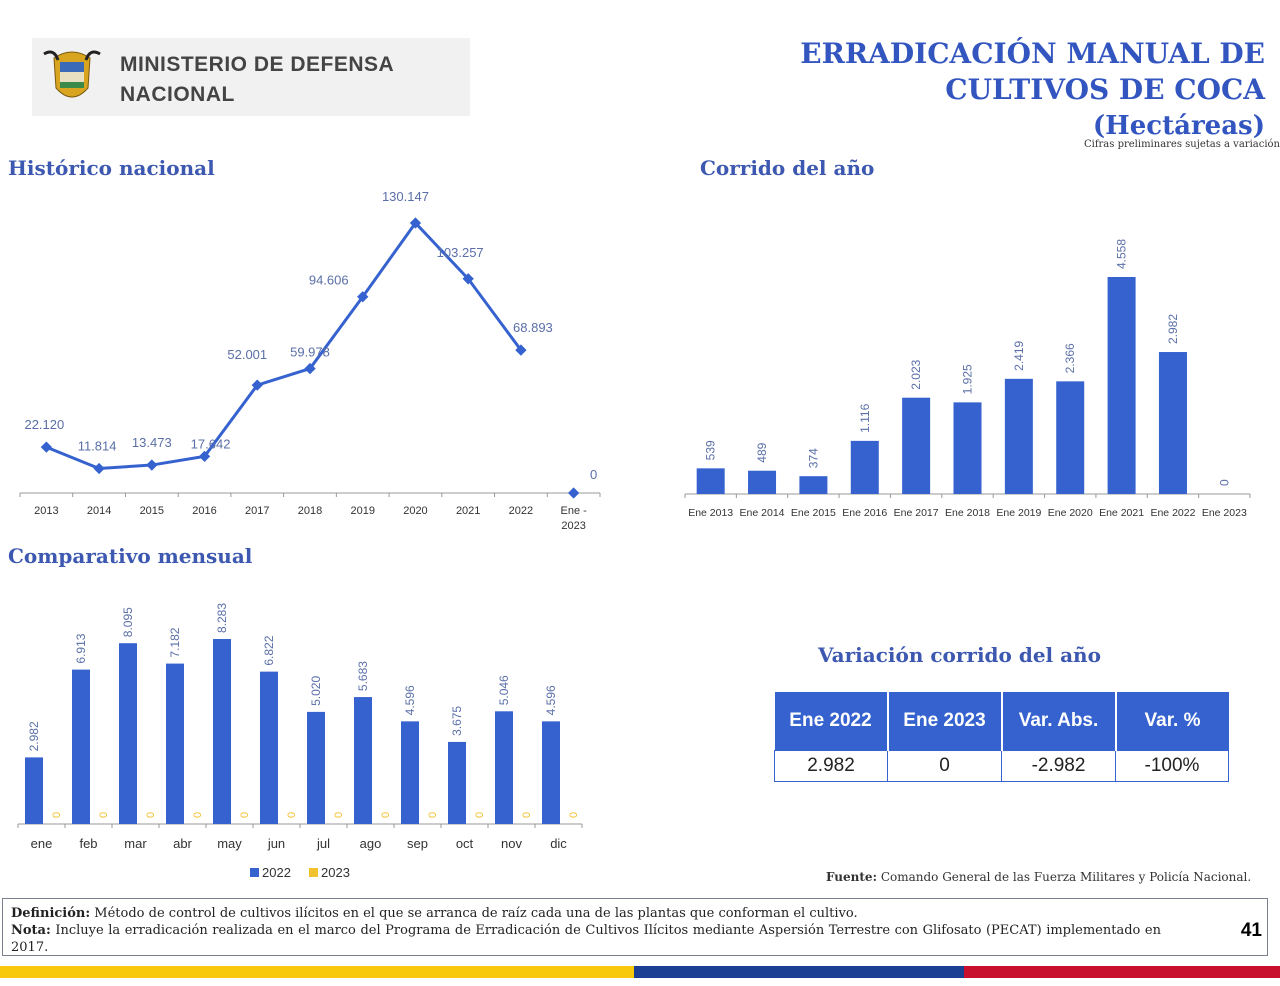  Describe the element at coordinates (851, 877) in the screenshot. I see `source-label: Fuente:` at that location.